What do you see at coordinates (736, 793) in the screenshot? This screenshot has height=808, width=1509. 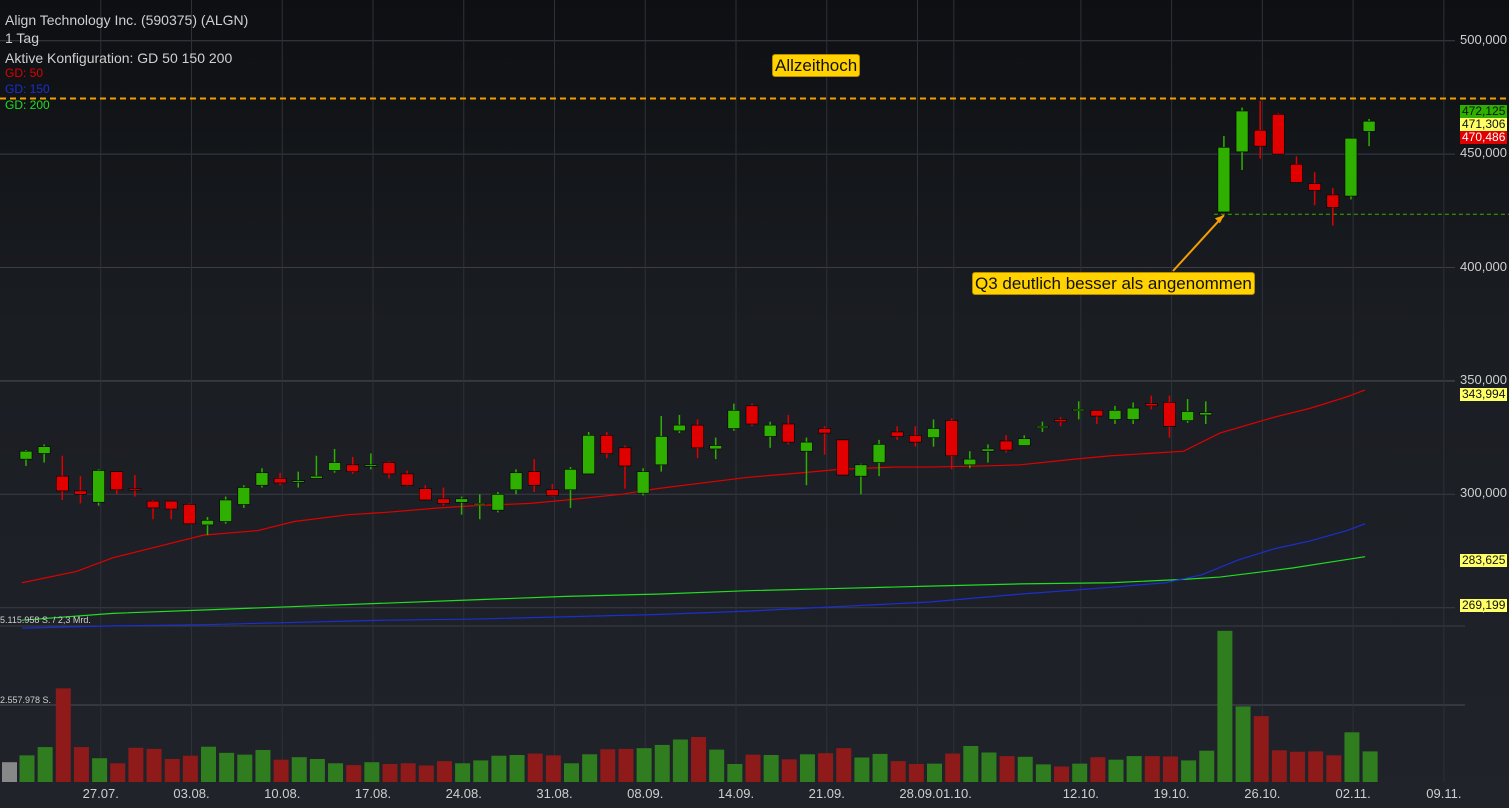 I see `x-tick-label: 14.09.` at bounding box center [736, 793].